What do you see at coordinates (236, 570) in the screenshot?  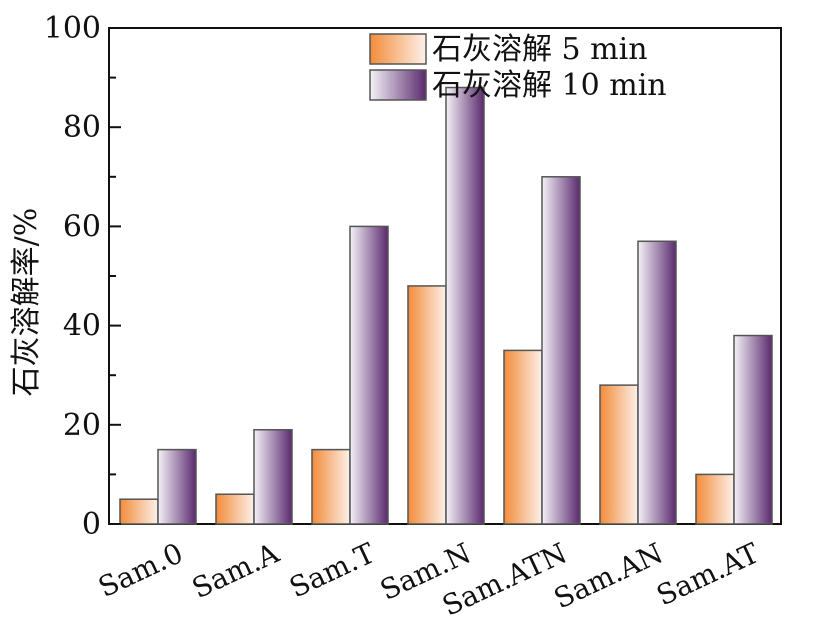 I see `x-tick-label: Sam.A` at bounding box center [236, 570].